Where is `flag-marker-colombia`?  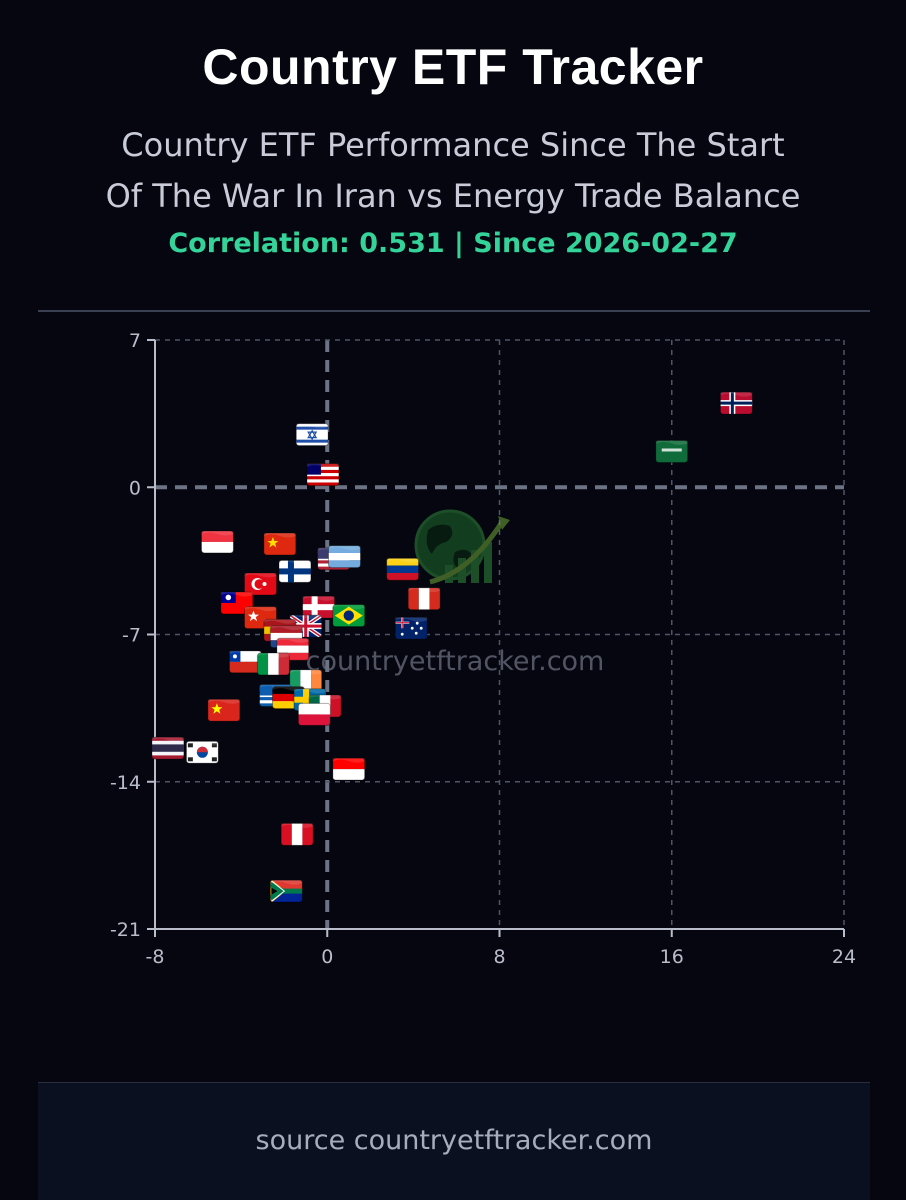
flag-marker-colombia is located at coordinates (403, 569).